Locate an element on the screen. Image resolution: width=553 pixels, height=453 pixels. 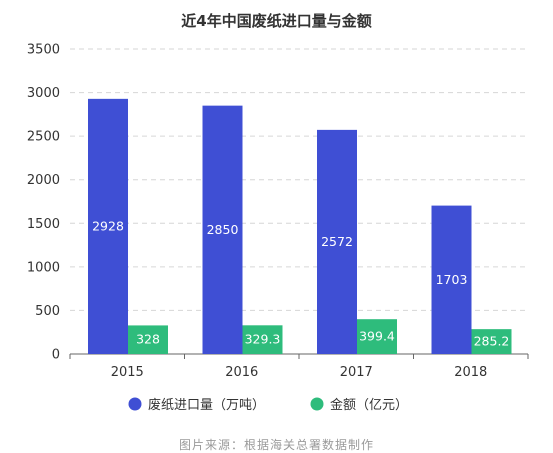
y-tick-label: 0 is located at coordinates (56, 355).